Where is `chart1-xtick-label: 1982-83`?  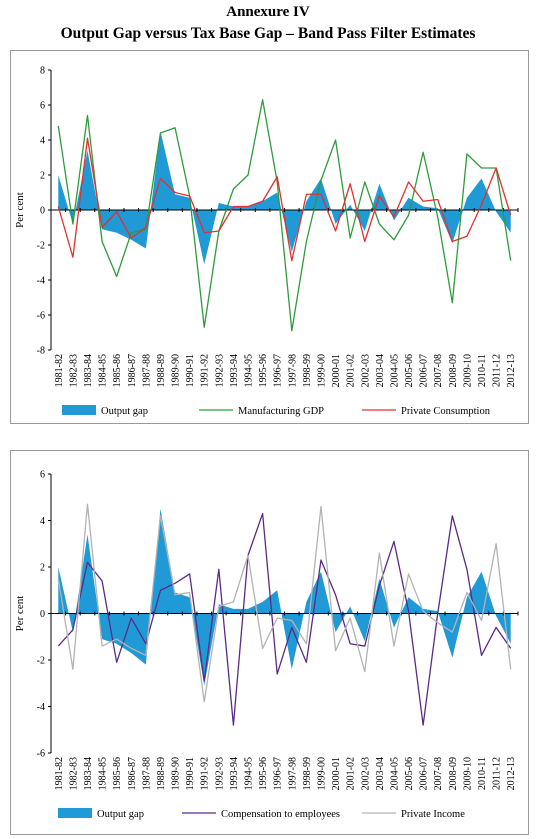 chart1-xtick-label: 1982-83 is located at coordinates (73, 370).